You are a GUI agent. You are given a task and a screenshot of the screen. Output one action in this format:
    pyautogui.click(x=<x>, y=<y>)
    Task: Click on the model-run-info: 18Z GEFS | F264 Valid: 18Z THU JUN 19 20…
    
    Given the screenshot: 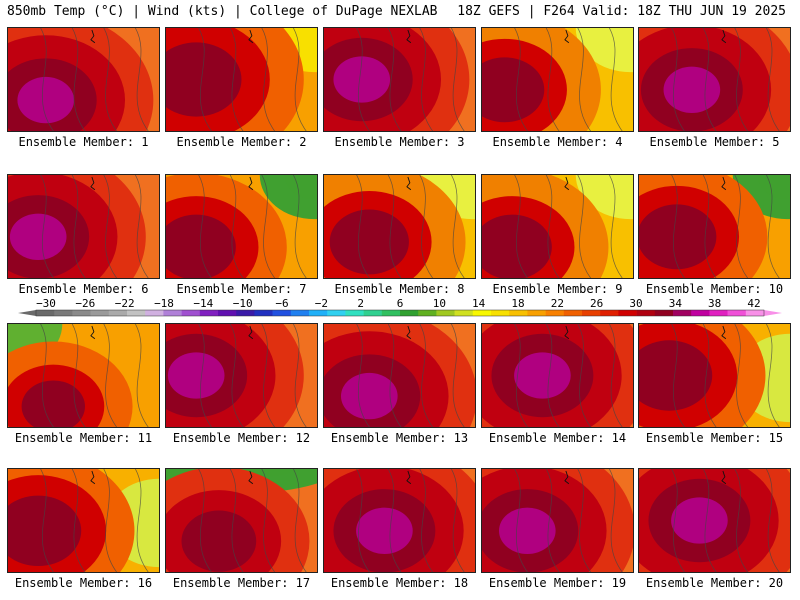 What is the action you would take?
    pyautogui.click(x=621, y=11)
    